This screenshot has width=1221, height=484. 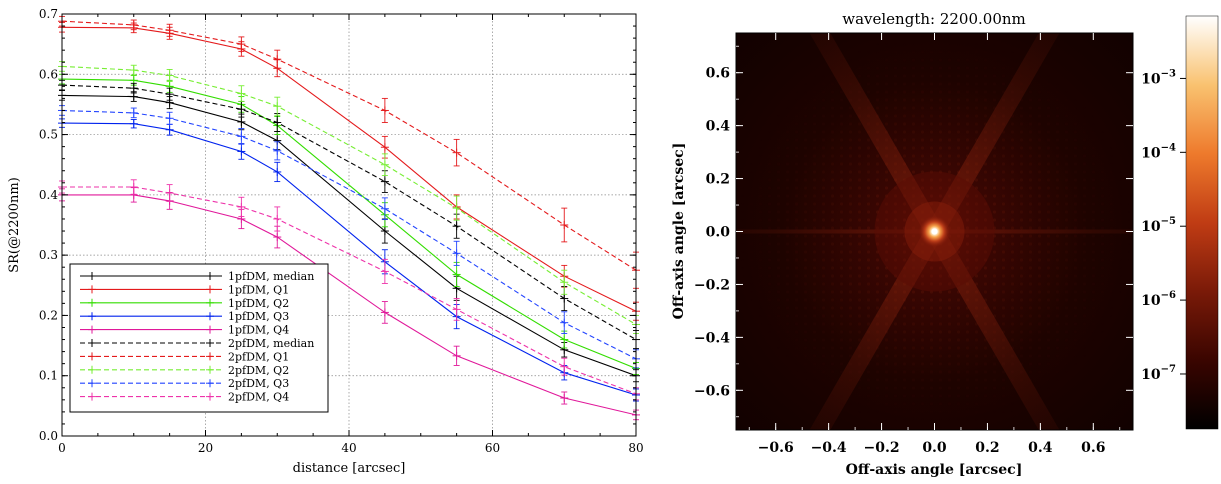 I want to click on y-tick-label: 0.7, so click(x=48, y=14).